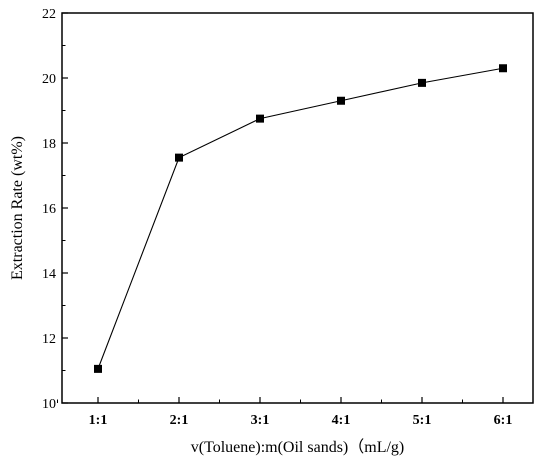  What do you see at coordinates (285, 412) in the screenshot?
I see `x-axis: 1:1 2:1 3:1 4:1 5:1 6:1` at bounding box center [285, 412].